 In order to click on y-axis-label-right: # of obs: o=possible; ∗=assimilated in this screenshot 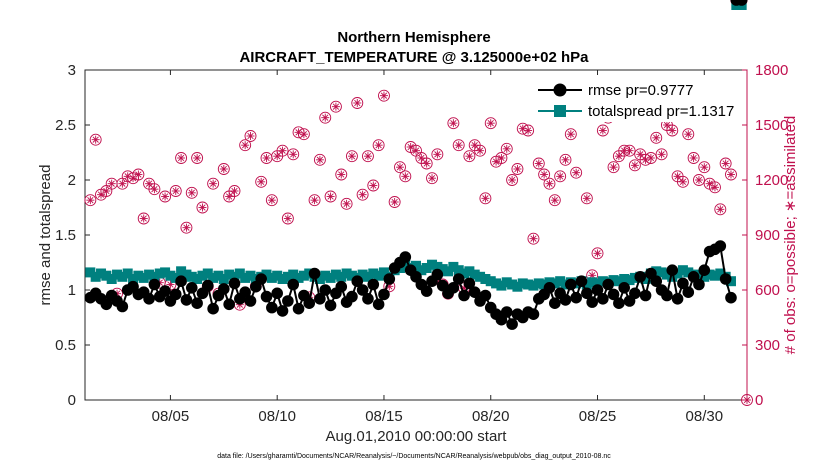, I will do `click(790, 235)`.